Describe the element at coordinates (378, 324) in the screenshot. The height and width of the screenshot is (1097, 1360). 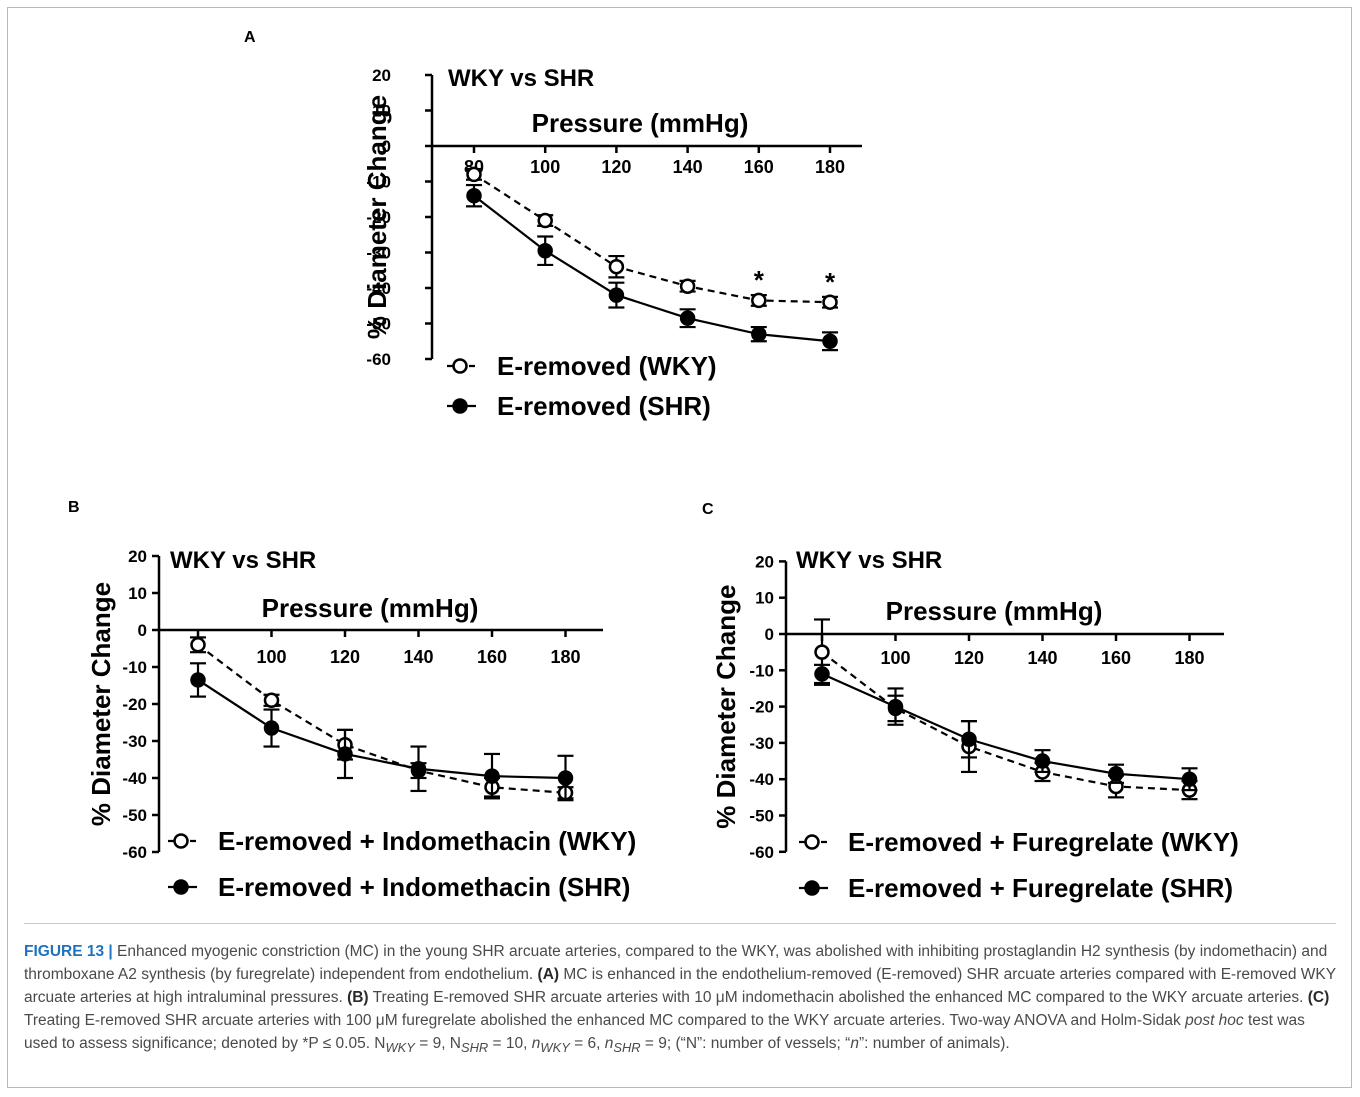
I see `chart-a-y-tick-label: -50` at that location.